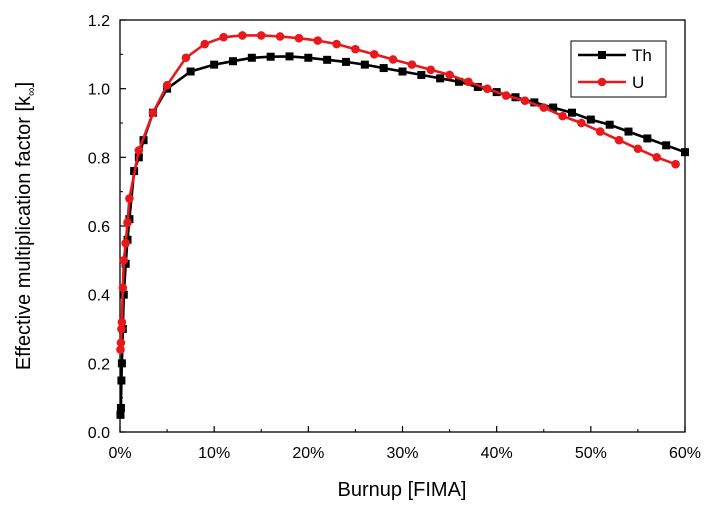  I want to click on x-axis-title: Burnup [FIMA], so click(402, 490).